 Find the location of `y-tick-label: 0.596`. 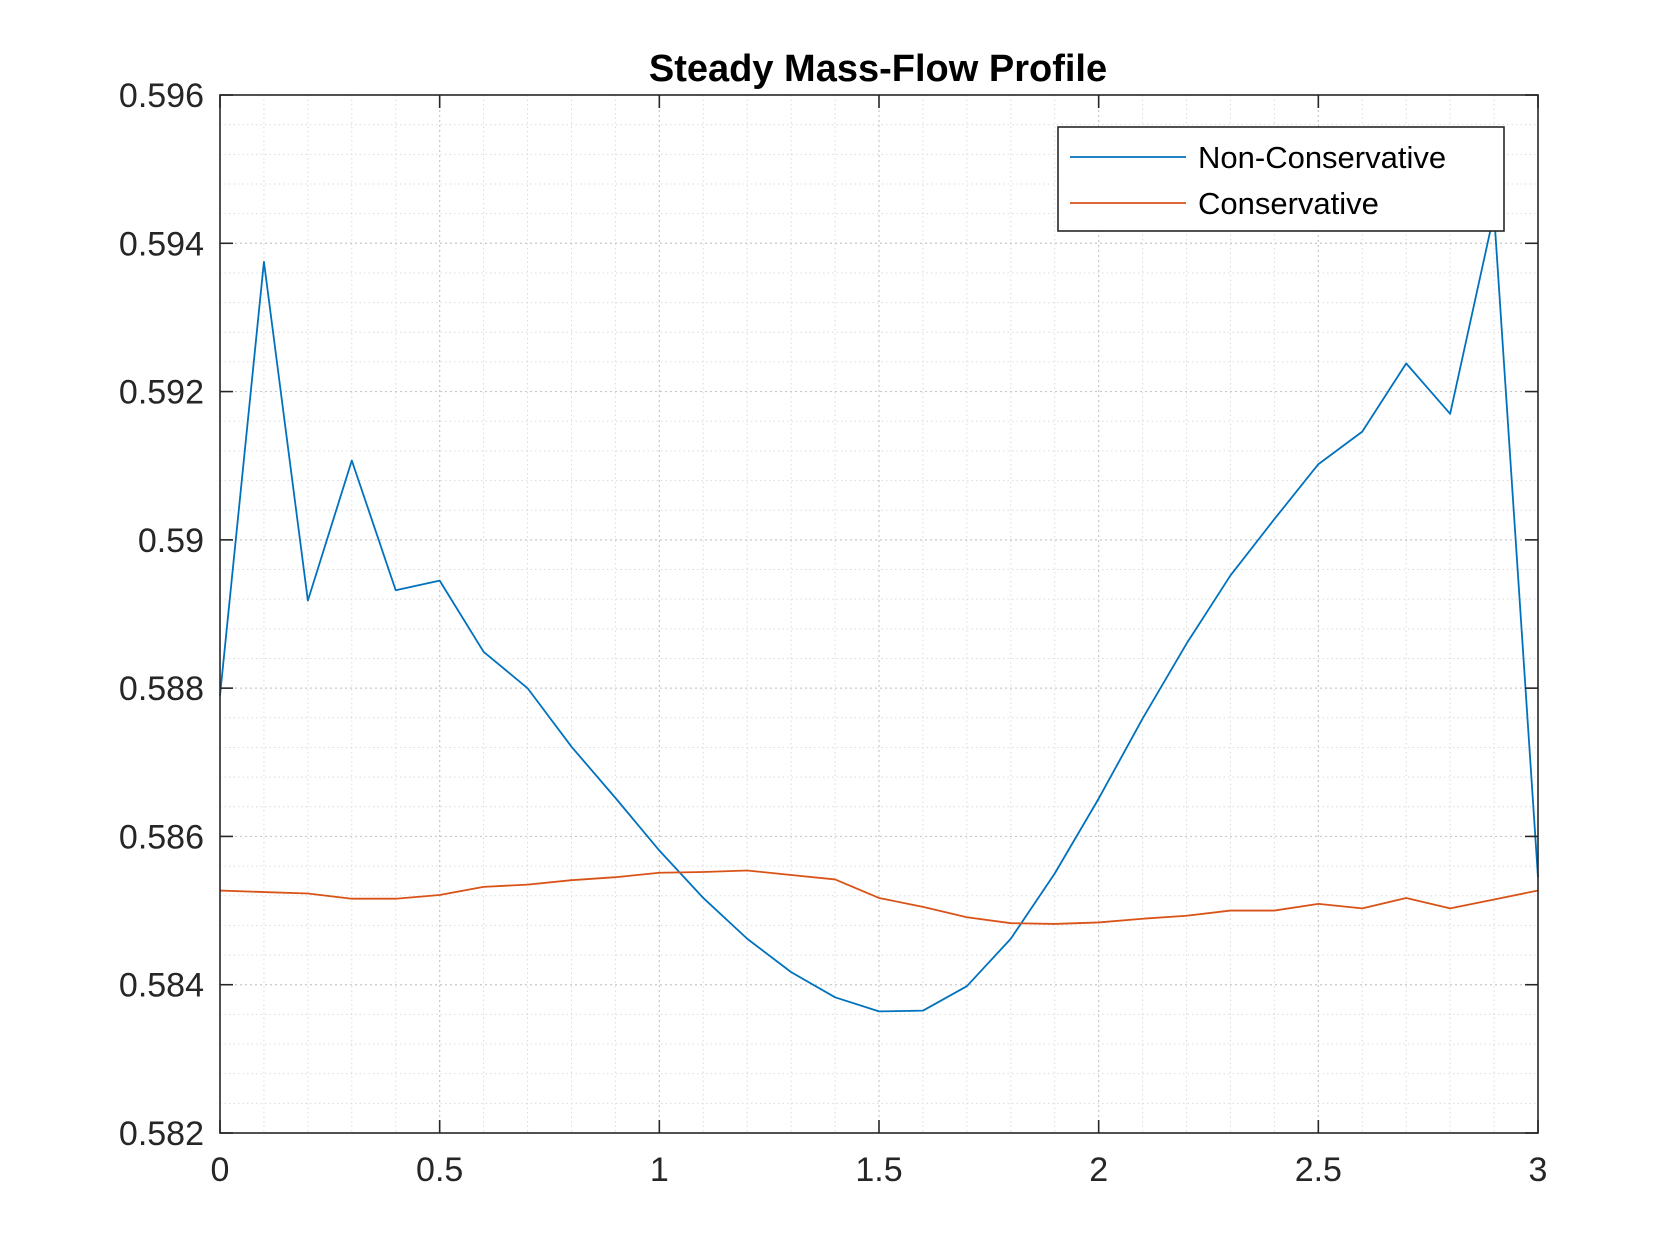

y-tick-label: 0.596 is located at coordinates (161, 96).